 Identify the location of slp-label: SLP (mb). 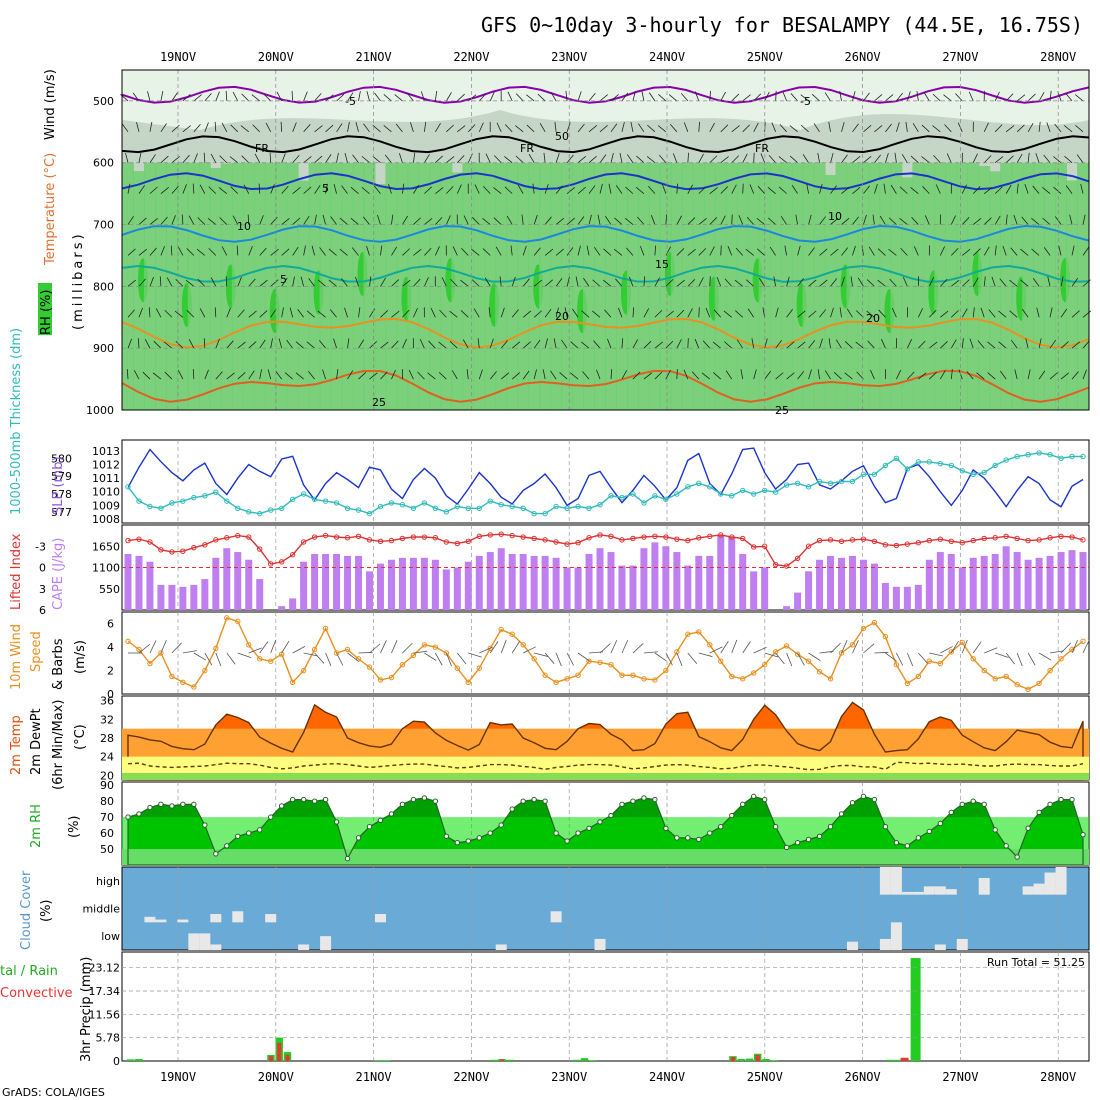
(58, 485).